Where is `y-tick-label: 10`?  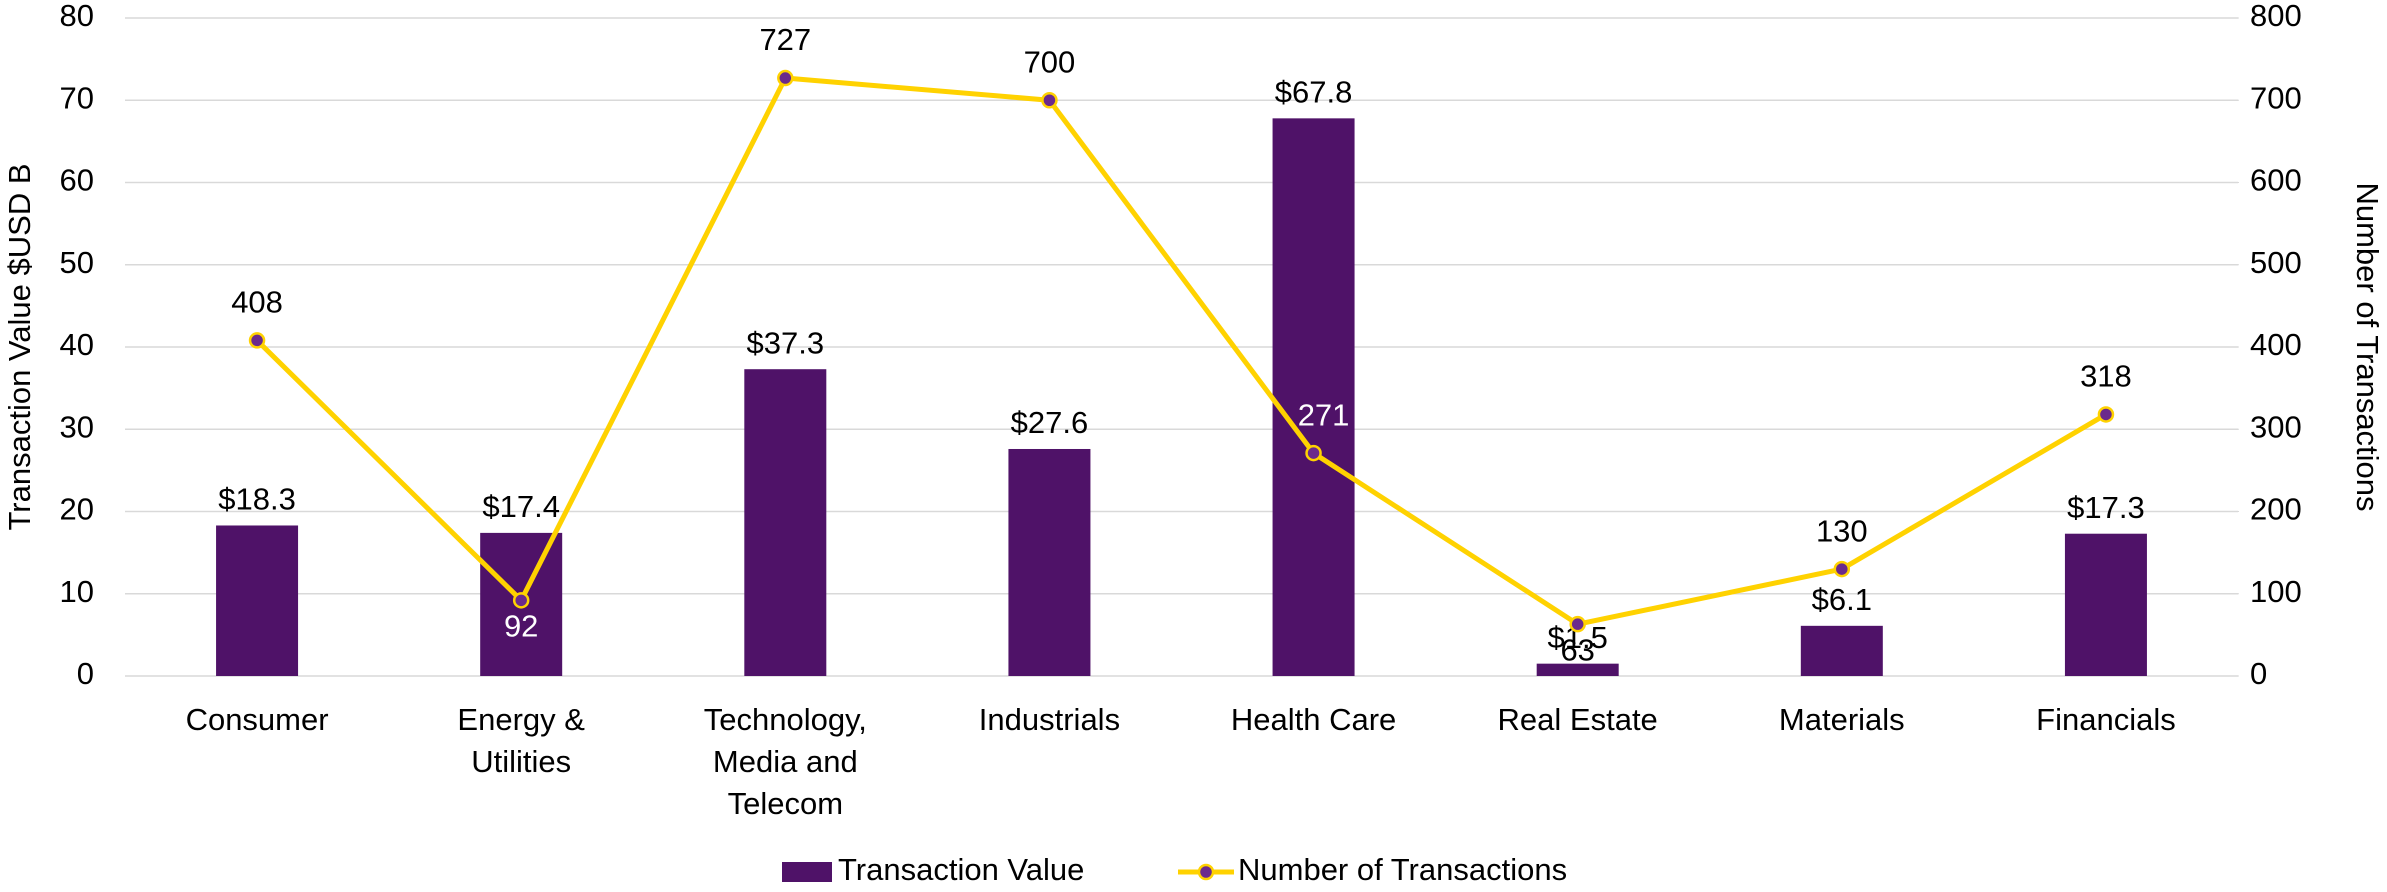 y-tick-label: 10 is located at coordinates (77, 591).